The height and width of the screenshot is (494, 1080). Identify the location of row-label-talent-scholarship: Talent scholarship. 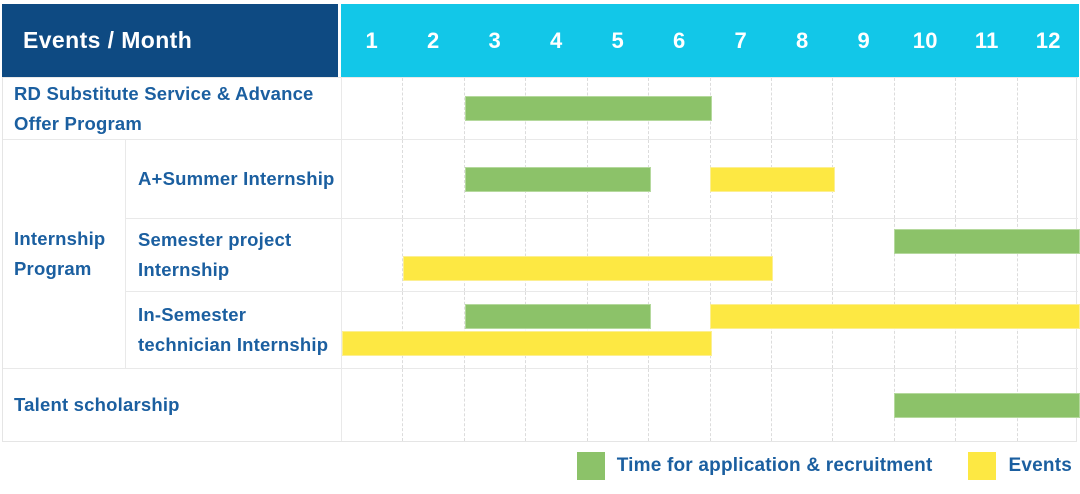
(172, 404).